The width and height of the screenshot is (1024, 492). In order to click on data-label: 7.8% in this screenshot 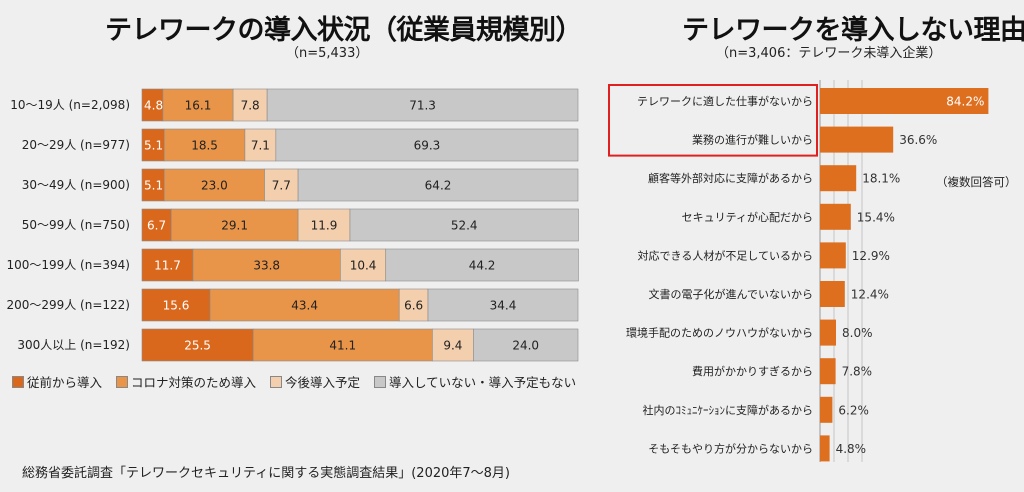, I will do `click(857, 372)`.